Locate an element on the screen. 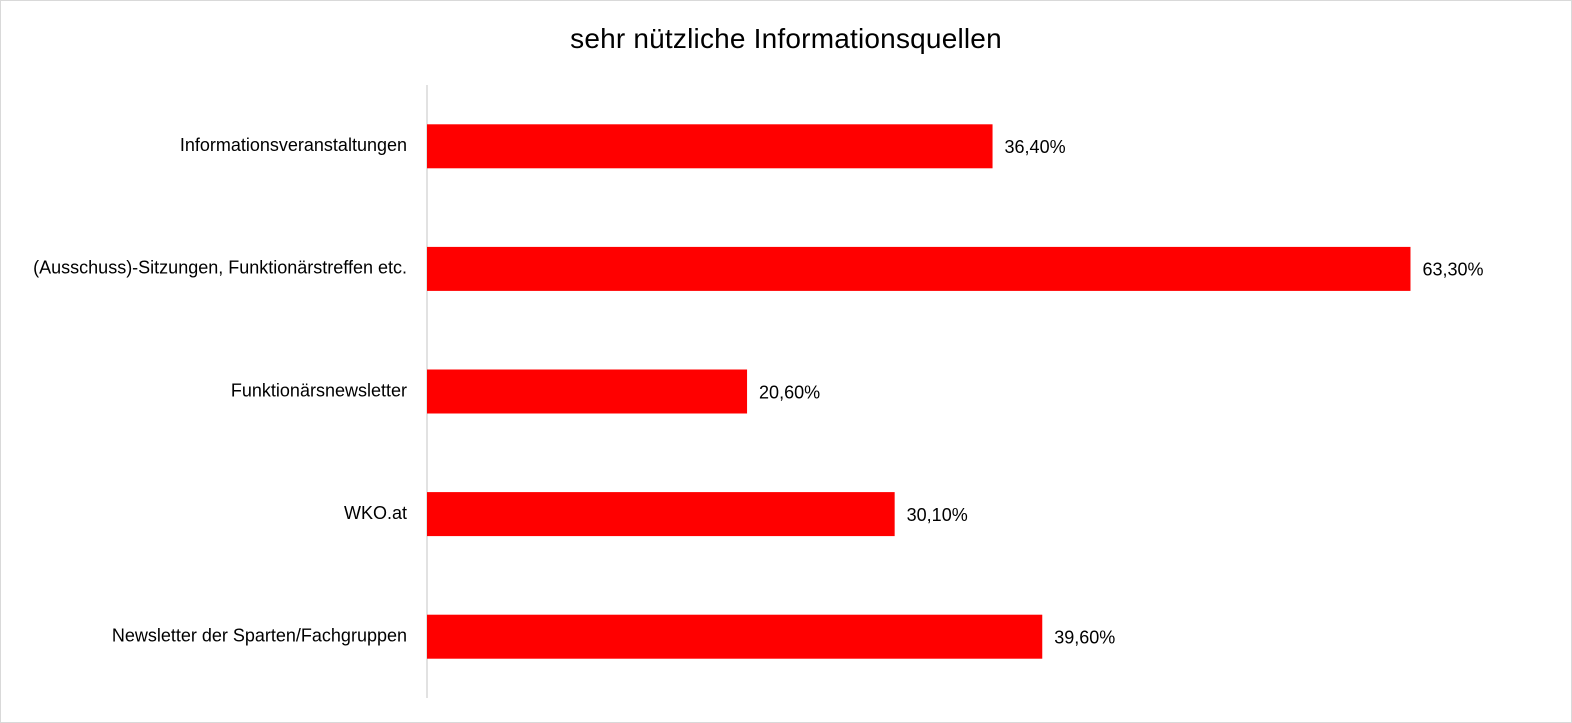 Image resolution: width=1572 pixels, height=723 pixels. data-label: 30,10% is located at coordinates (937, 515).